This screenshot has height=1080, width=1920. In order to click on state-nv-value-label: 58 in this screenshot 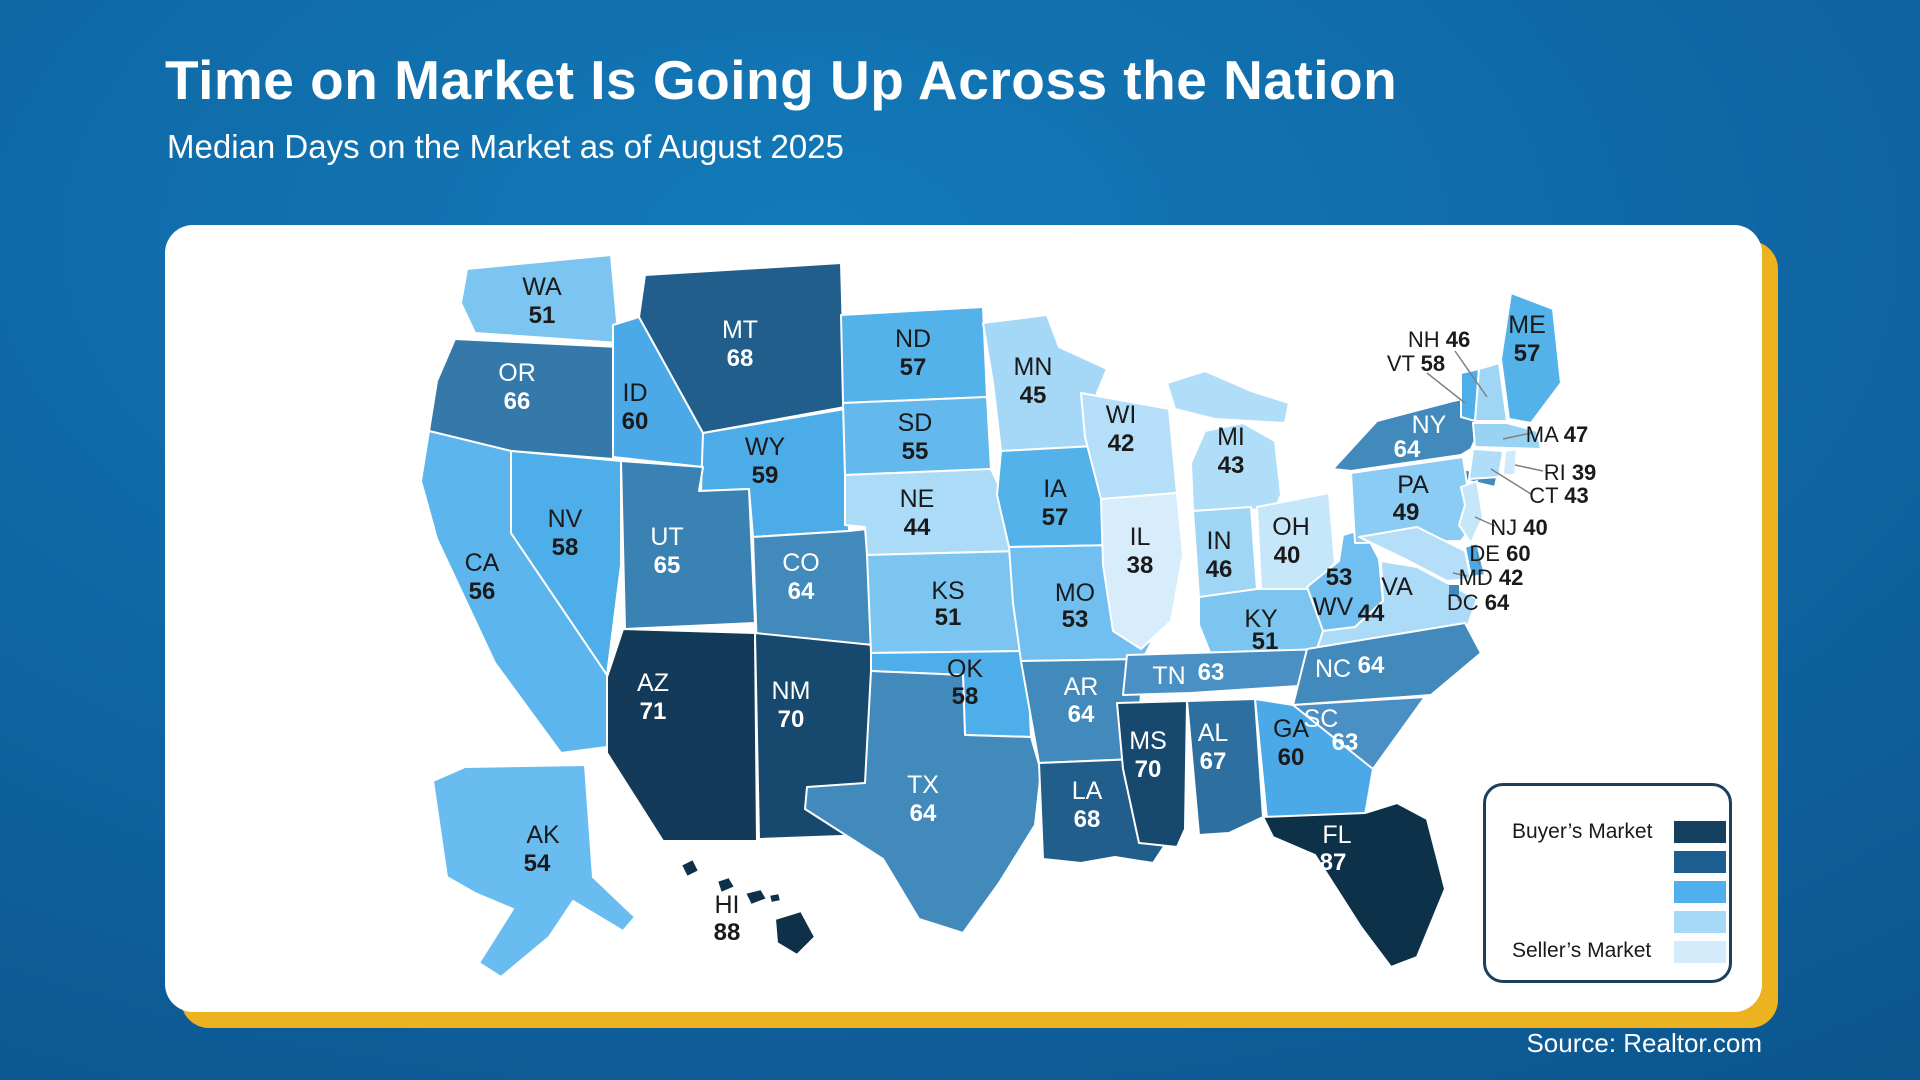, I will do `click(565, 547)`.